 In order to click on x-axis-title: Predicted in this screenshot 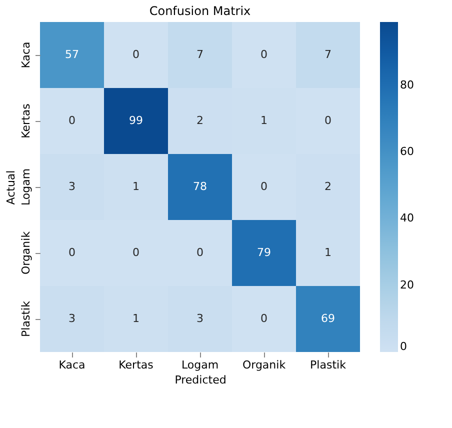, I will do `click(200, 380)`.